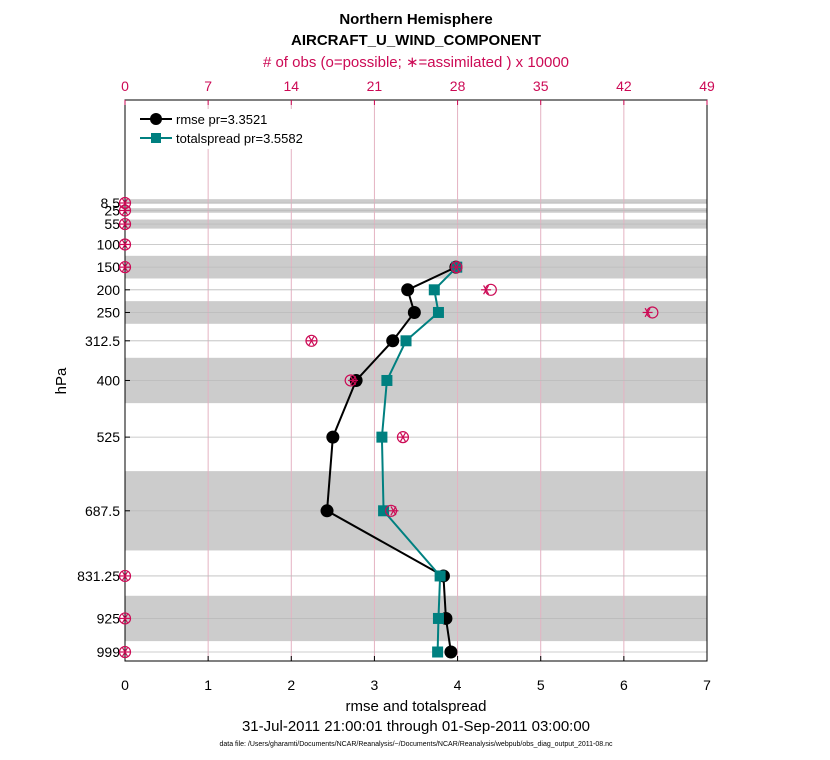 The height and width of the screenshot is (760, 830). What do you see at coordinates (415, 19) in the screenshot?
I see `chart-title: Northern Hemisphere` at bounding box center [415, 19].